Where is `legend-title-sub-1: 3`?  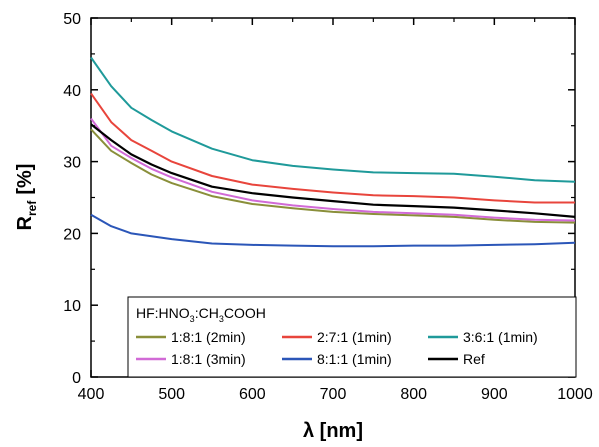
legend-title-sub-1: 3 is located at coordinates (192, 319).